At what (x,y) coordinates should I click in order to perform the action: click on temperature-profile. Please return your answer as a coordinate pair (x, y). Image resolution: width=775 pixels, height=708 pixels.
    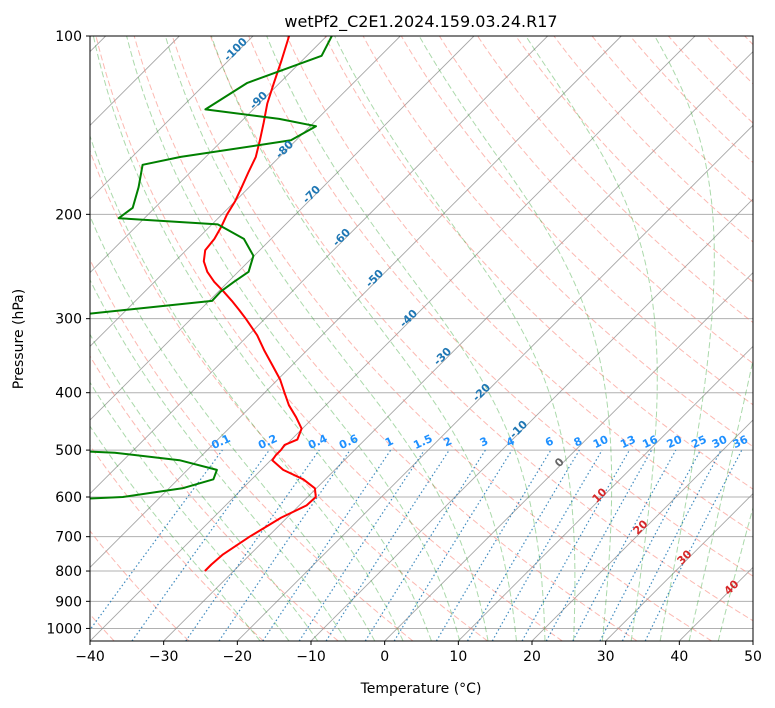
    Looking at the image, I should click on (259, 304).